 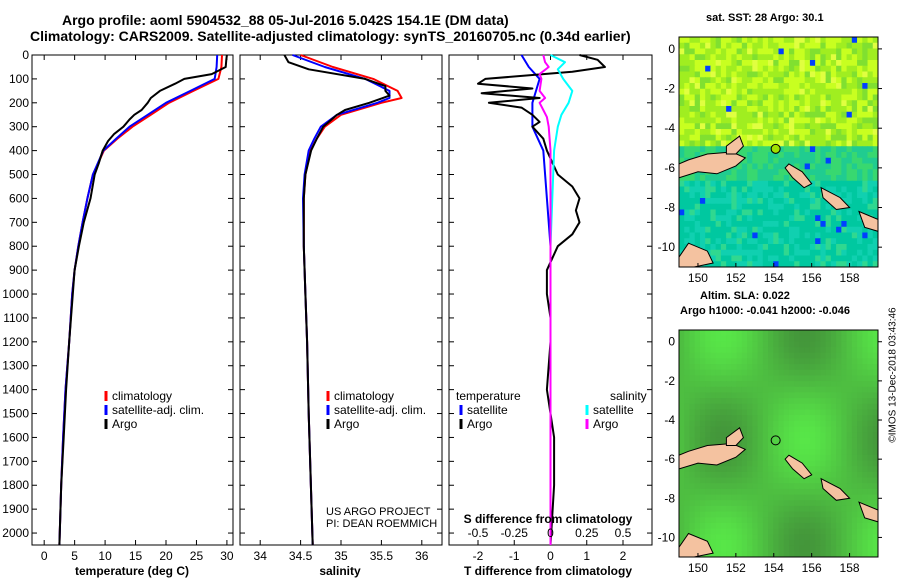 I want to click on series-line-t-argo, so click(x=541, y=300).